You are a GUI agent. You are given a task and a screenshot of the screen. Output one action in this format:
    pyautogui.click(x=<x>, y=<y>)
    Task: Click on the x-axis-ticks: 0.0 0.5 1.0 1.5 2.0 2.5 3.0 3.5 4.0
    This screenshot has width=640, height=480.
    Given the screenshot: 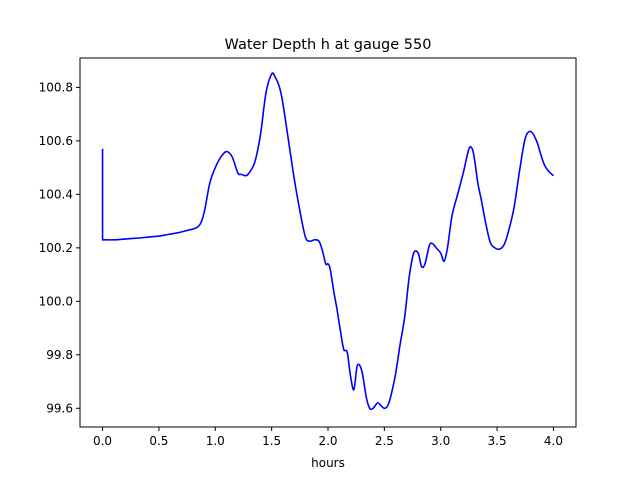 What is the action you would take?
    pyautogui.click(x=328, y=437)
    